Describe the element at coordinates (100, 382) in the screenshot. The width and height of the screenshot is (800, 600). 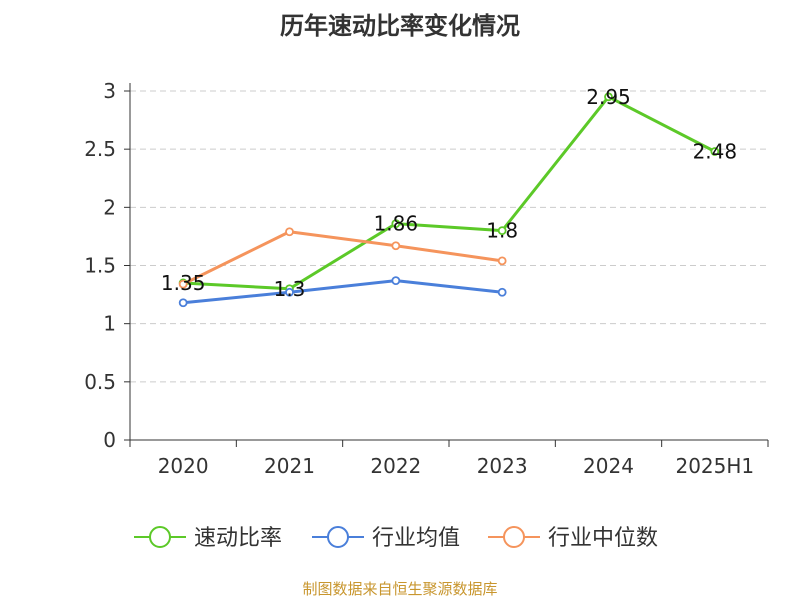
I see `y-tick-label: 0.5` at that location.